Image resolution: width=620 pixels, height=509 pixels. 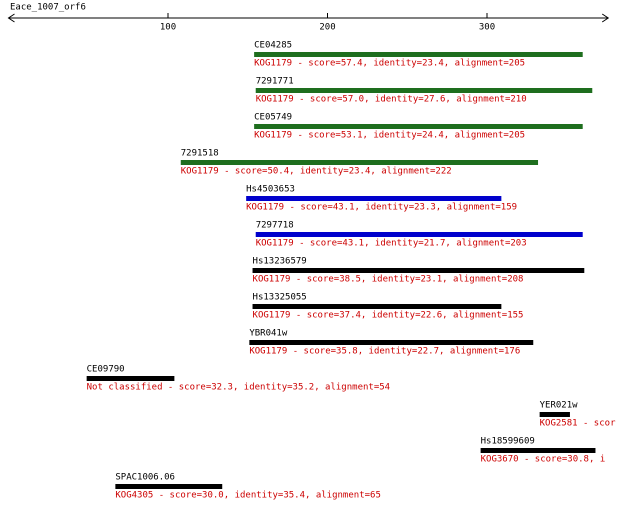 What do you see at coordinates (327, 28) in the screenshot?
I see `x-tick-label: 200` at bounding box center [327, 28].